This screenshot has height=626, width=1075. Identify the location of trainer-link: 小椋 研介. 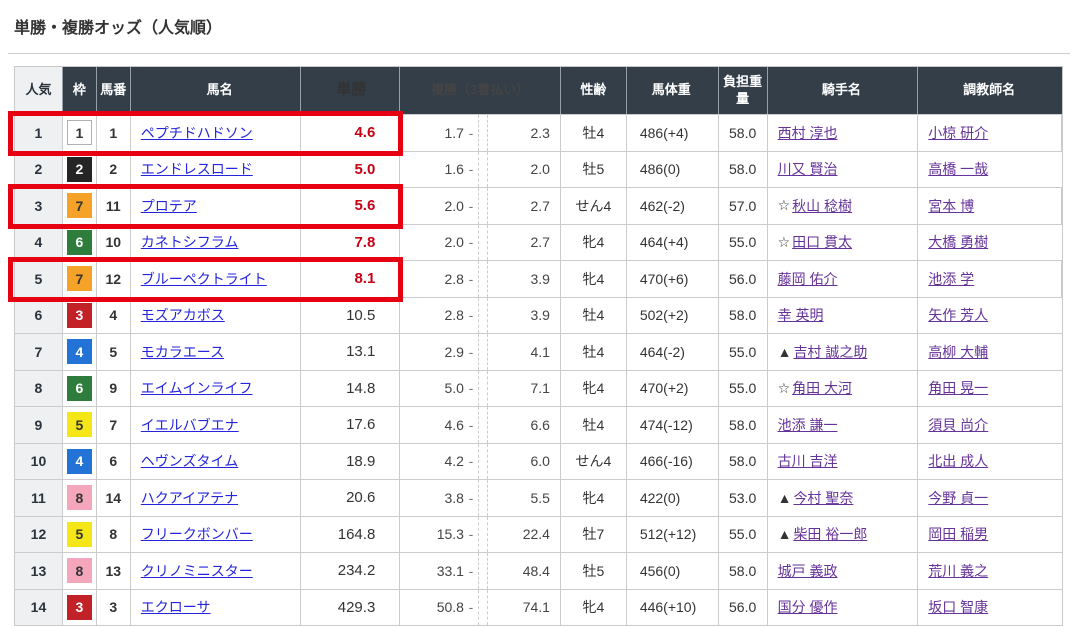
(958, 132).